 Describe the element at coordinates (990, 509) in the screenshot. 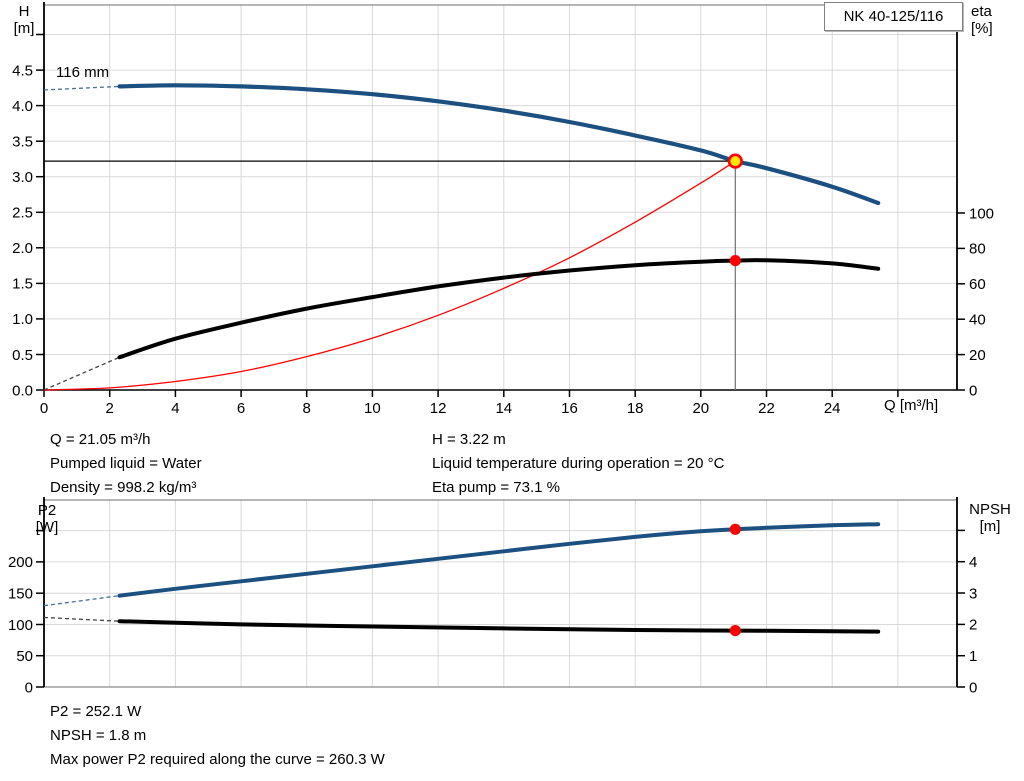

I see `npsh-axis-title-symbol: NPSH` at that location.